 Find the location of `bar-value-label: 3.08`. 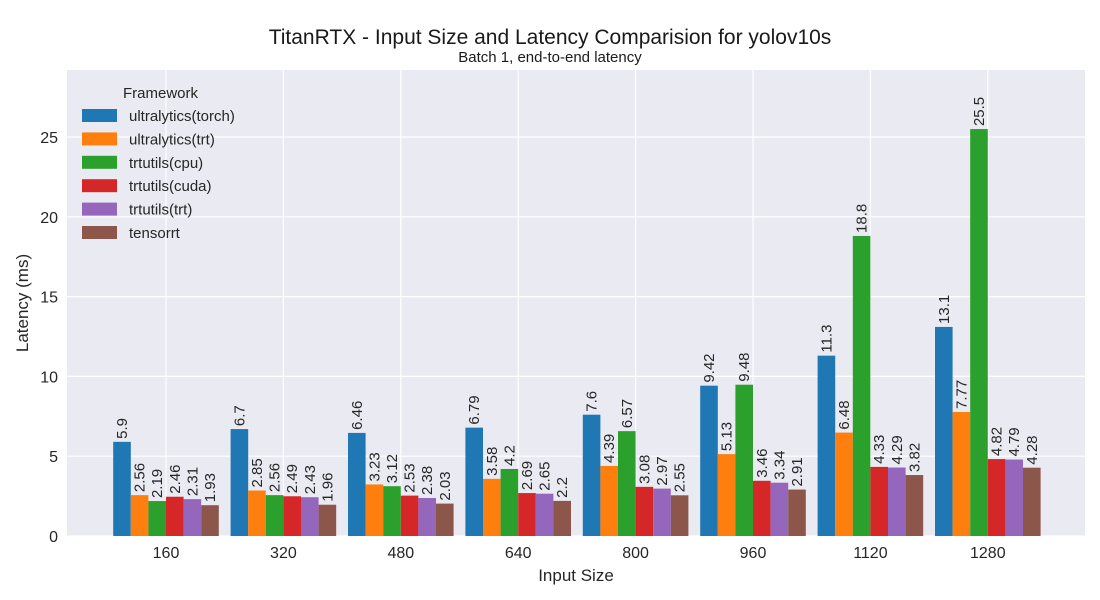

bar-value-label: 3.08 is located at coordinates (644, 469).